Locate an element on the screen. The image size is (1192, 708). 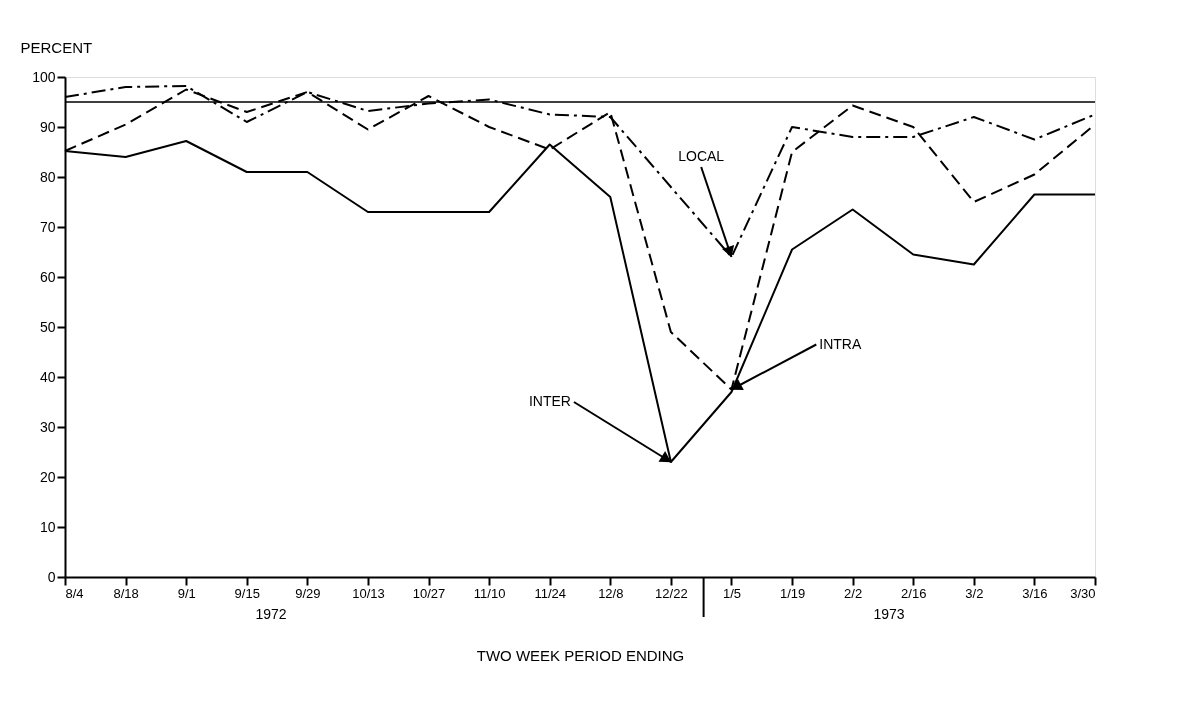
y-tick-label: 20 is located at coordinates (47, 476).